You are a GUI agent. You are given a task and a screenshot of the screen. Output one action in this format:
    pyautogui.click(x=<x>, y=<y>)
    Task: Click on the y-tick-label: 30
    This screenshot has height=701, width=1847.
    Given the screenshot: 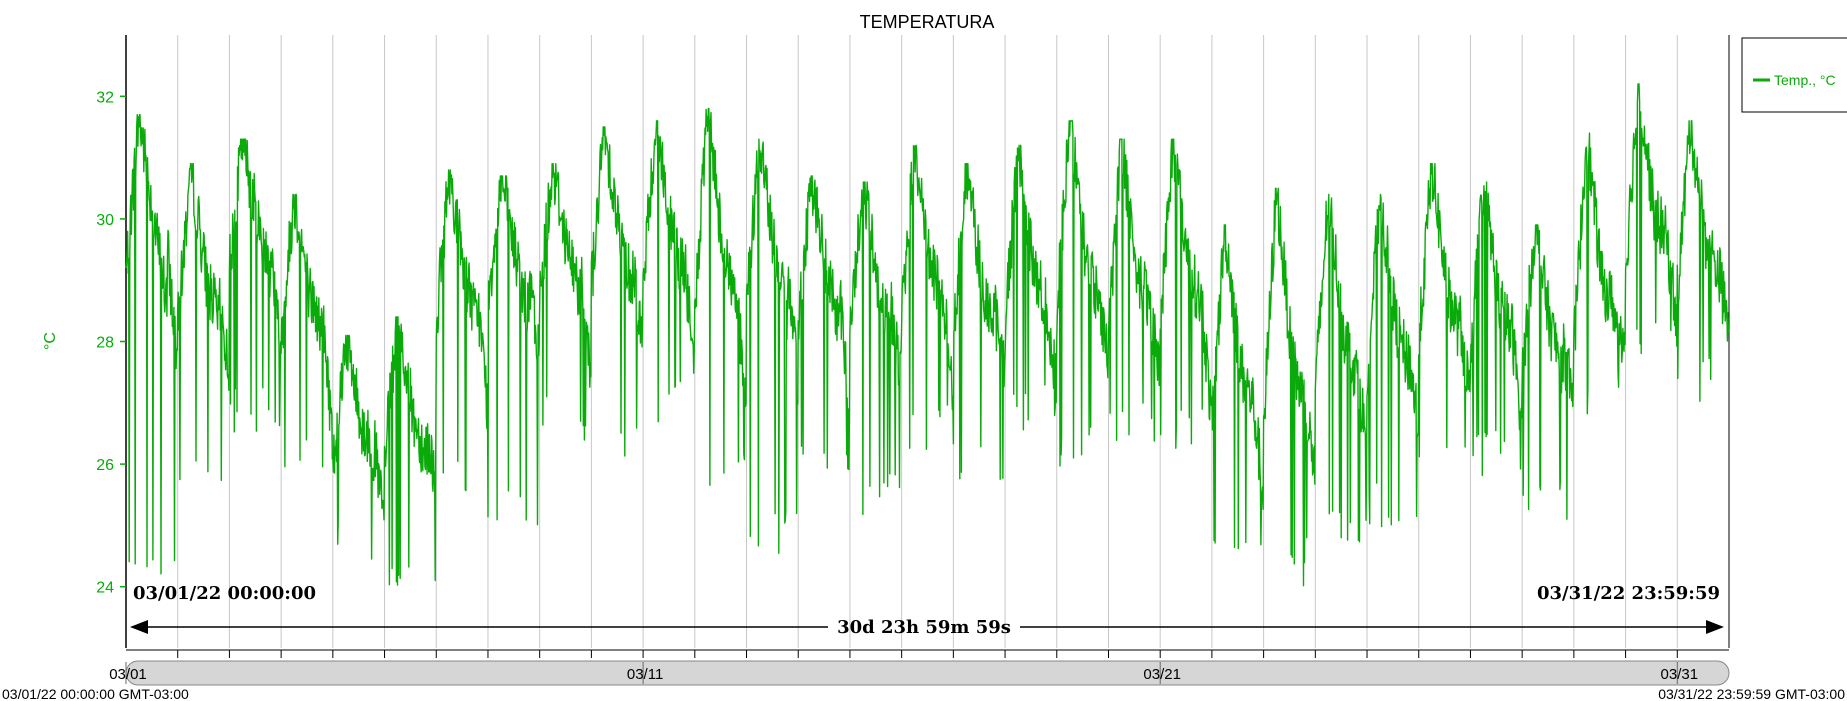 What is the action you would take?
    pyautogui.click(x=105, y=220)
    